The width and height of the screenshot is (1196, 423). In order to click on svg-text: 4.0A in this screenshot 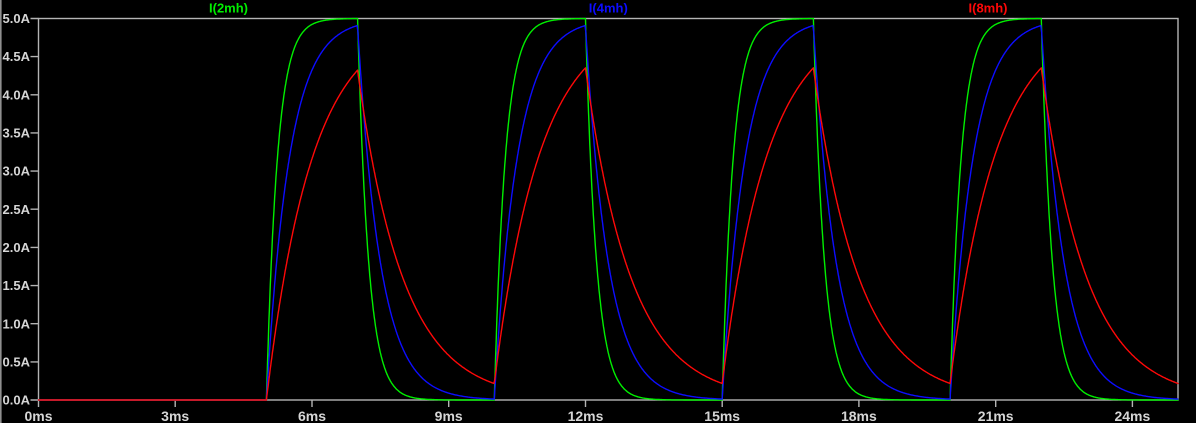, I will do `click(17, 94)`.